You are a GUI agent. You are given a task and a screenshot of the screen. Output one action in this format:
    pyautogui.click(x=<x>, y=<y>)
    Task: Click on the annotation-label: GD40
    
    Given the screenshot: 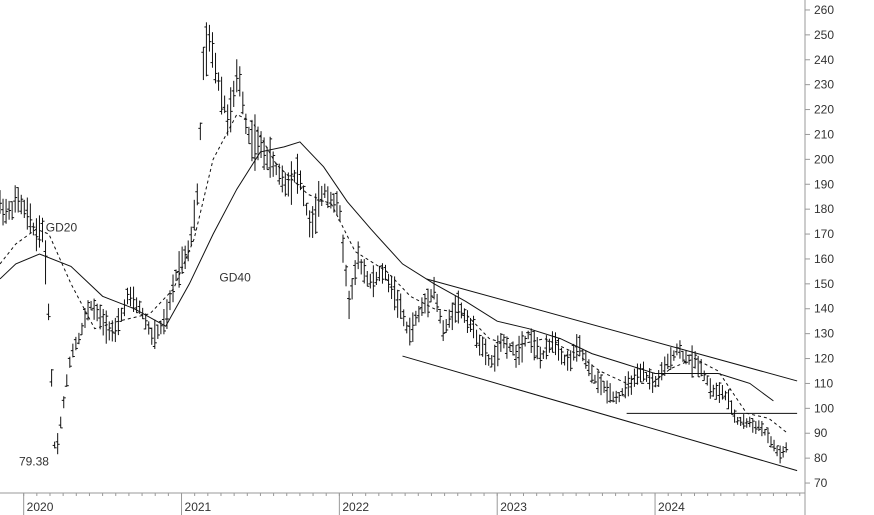 What is the action you would take?
    pyautogui.click(x=235, y=277)
    